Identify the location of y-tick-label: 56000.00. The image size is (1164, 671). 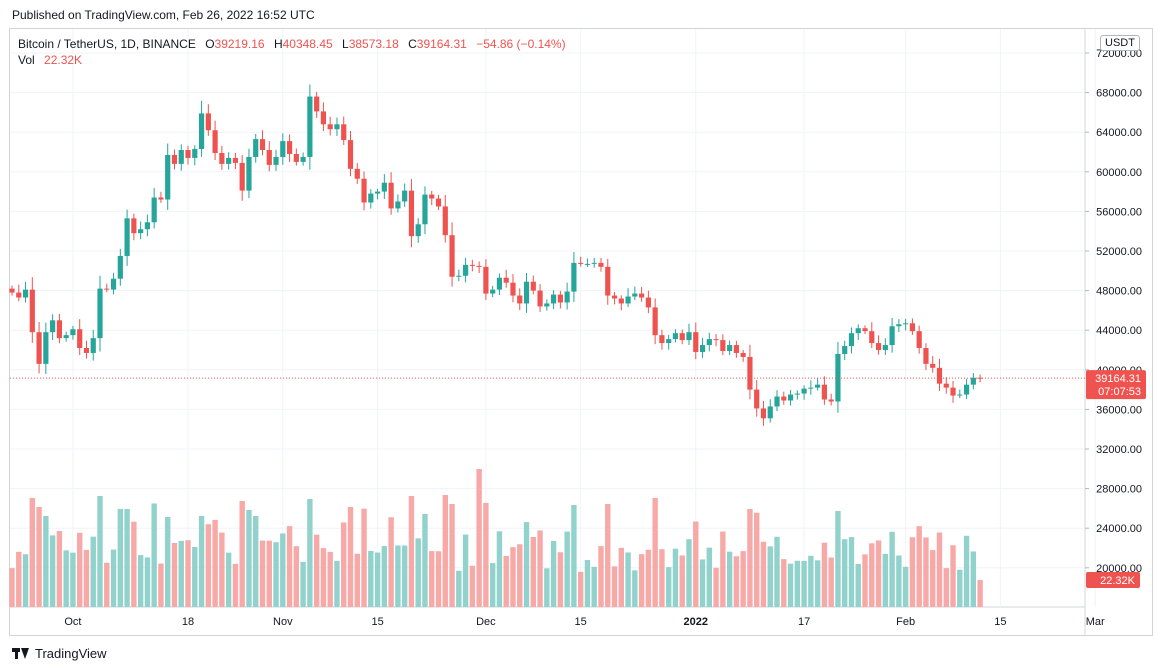
(1119, 212).